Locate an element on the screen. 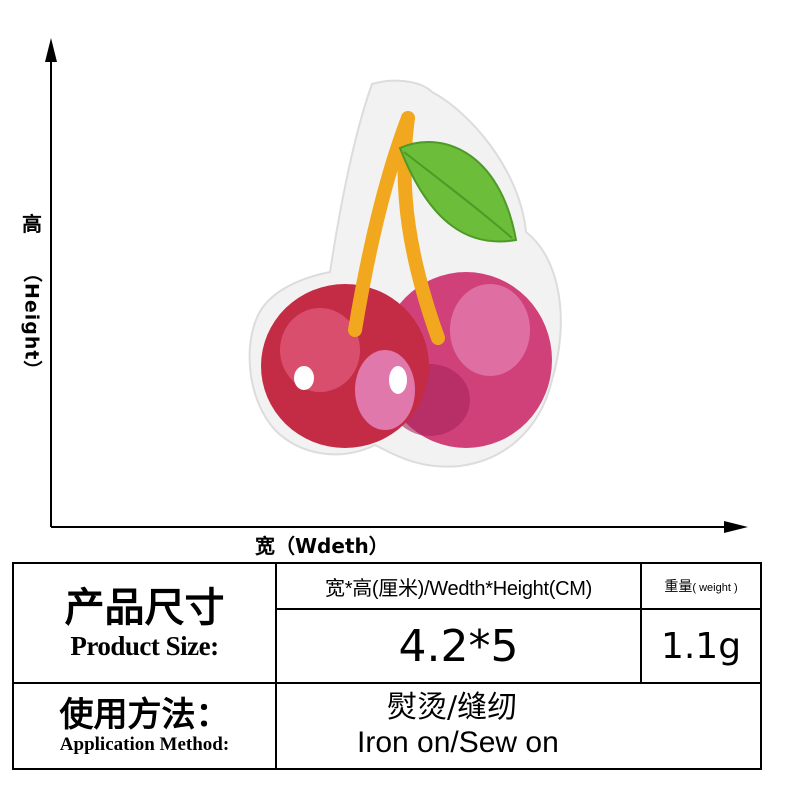 The width and height of the screenshot is (800, 800). method-en: Iron on/Sew on is located at coordinates (458, 742).